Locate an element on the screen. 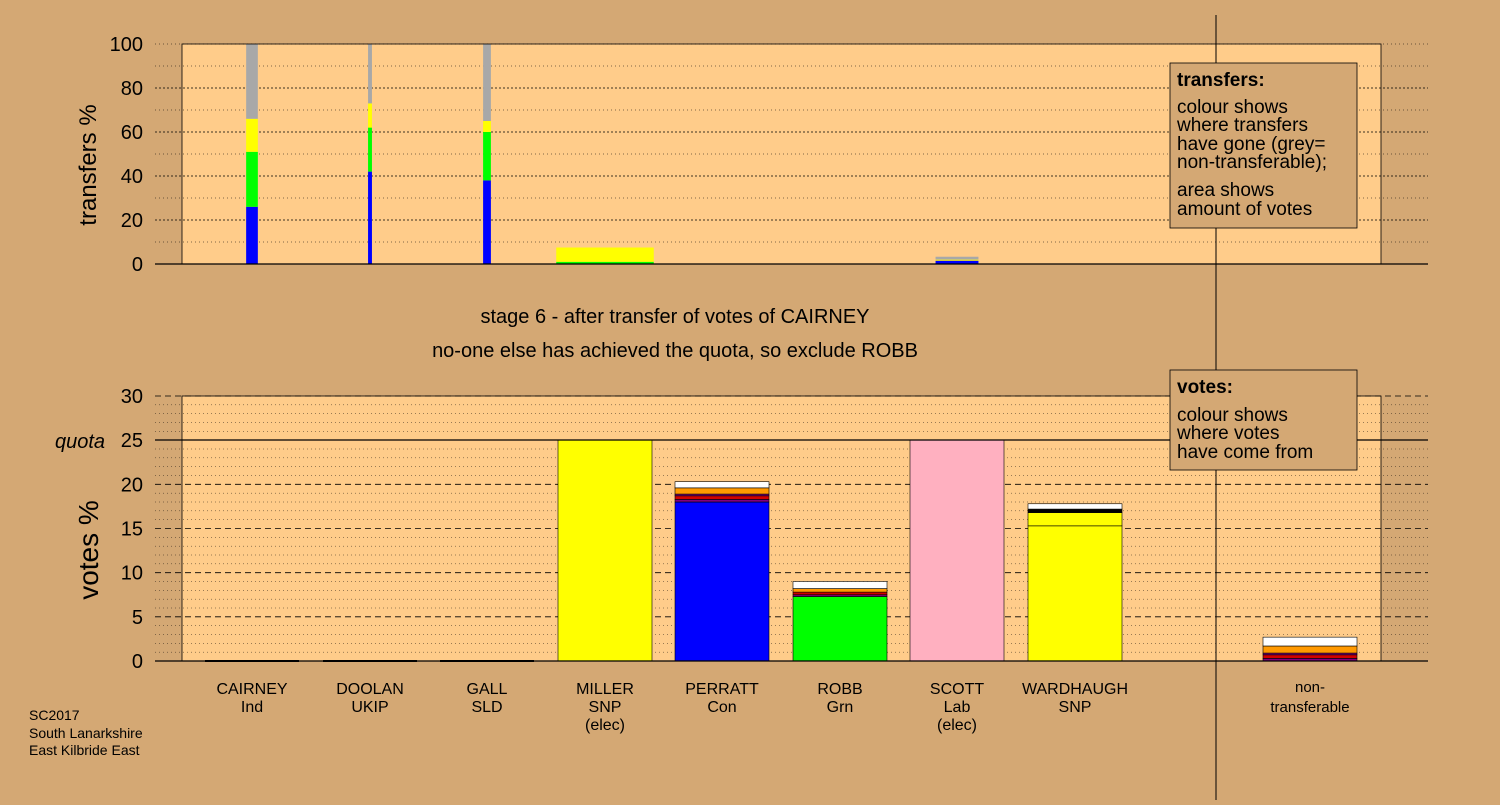 This screenshot has height=805, width=1500. votes-tick-labels: 0 5 10 15 20 25 30 is located at coordinates (132, 529).